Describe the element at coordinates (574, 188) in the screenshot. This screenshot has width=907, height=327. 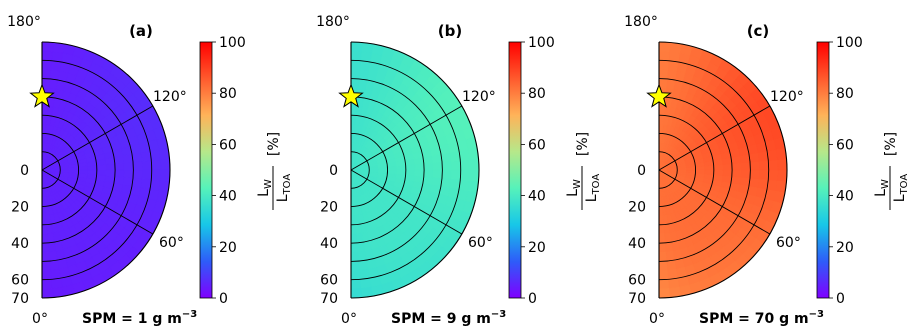
I see `colorbar-label-numerator: LW` at that location.